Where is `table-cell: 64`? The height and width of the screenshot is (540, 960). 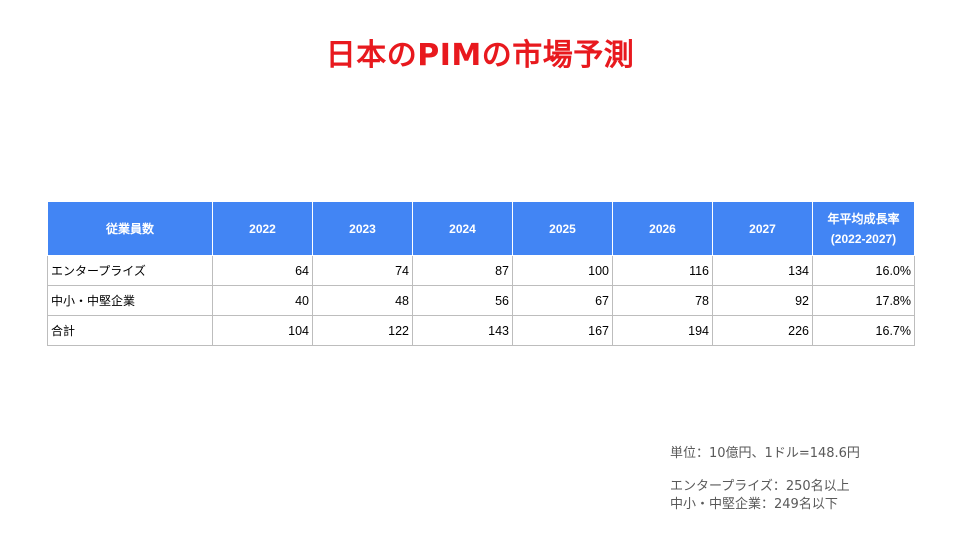
table-cell: 64 is located at coordinates (262, 270).